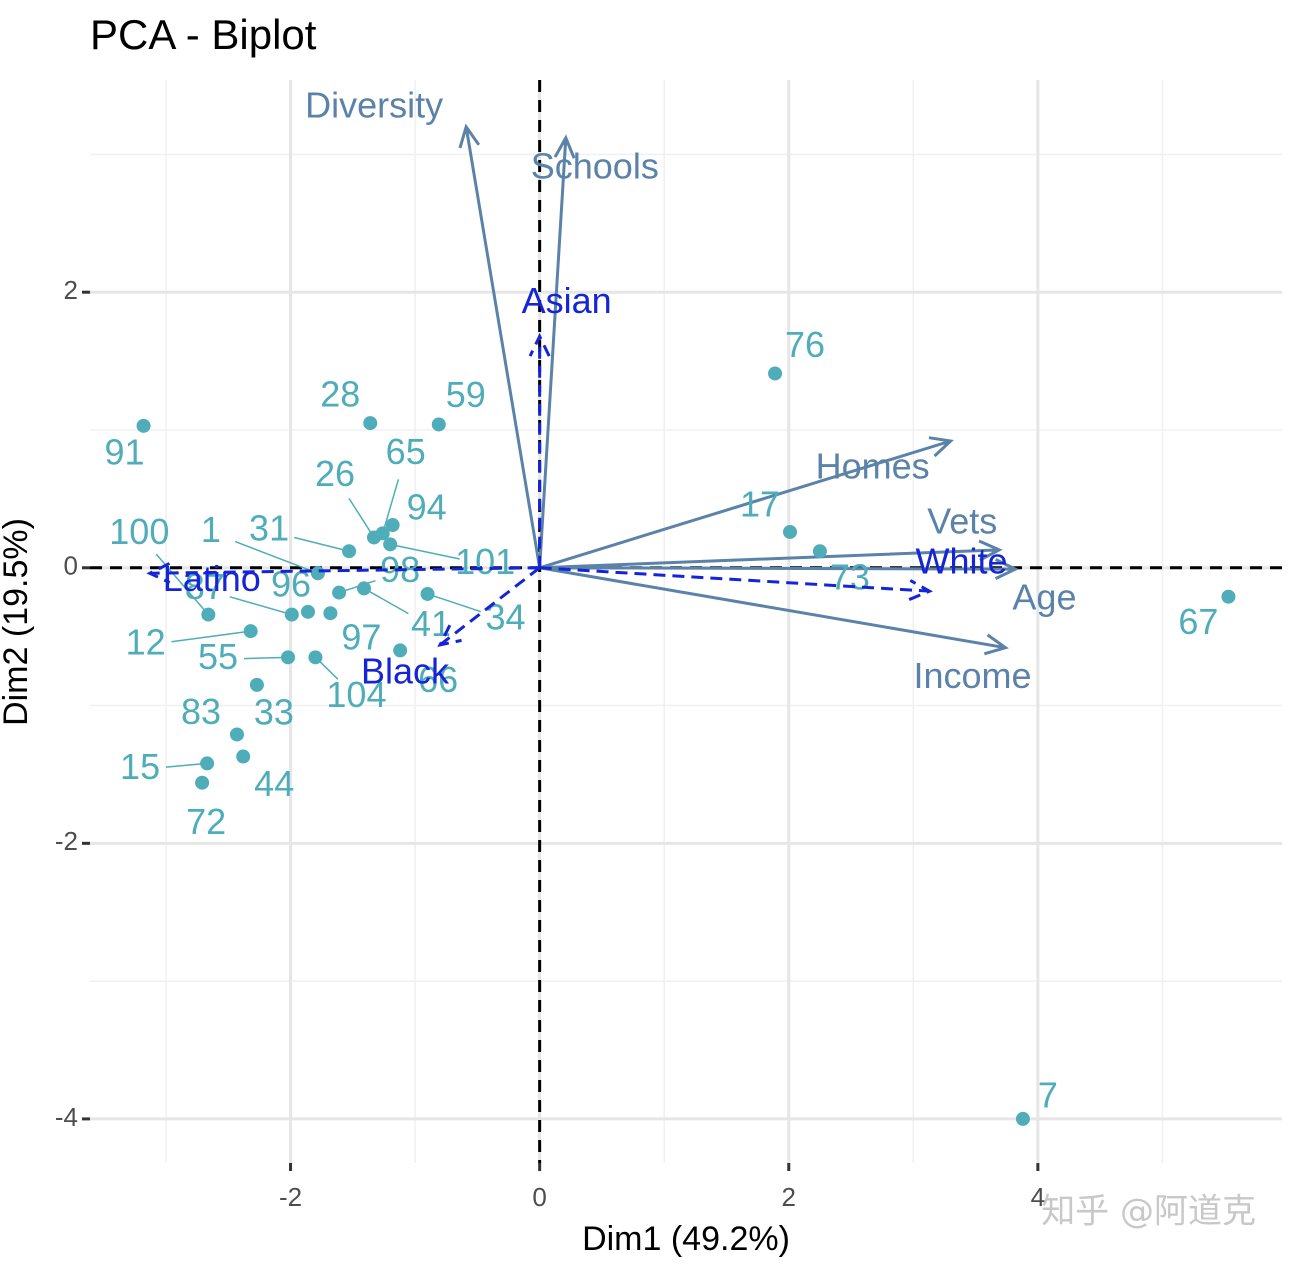 This screenshot has height=1264, width=1290. I want to click on x-tick-label: 4, so click(1038, 1197).